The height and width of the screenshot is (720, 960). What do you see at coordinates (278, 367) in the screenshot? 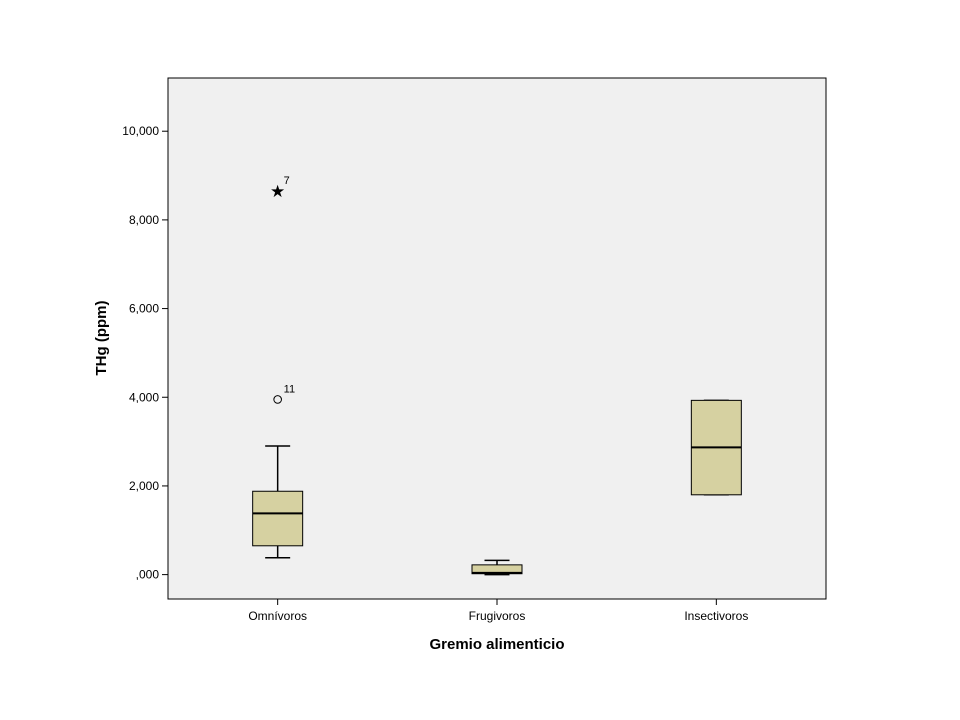
I see `box-group: 11 ★7` at bounding box center [278, 367].